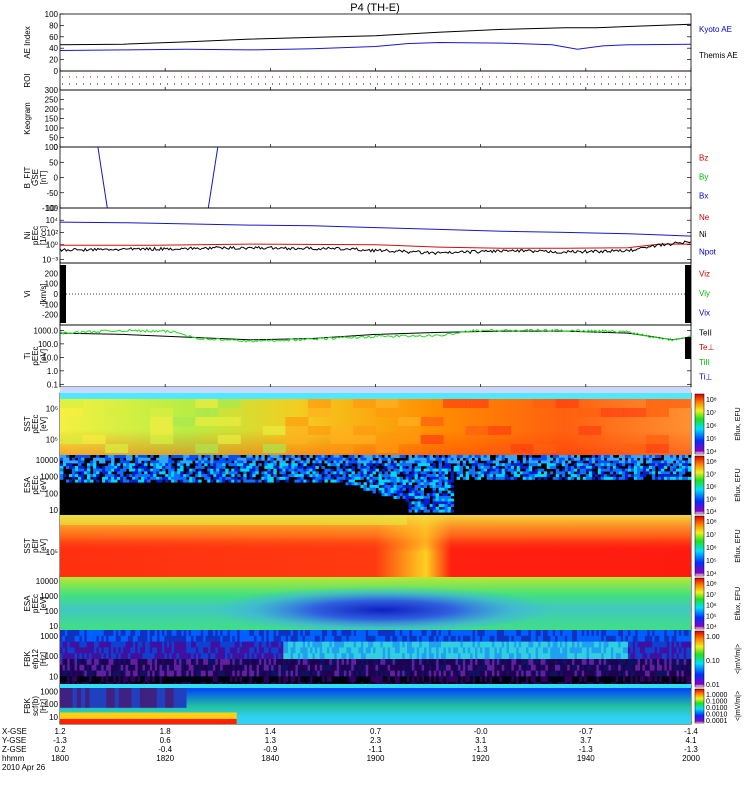  What do you see at coordinates (27, 706) in the screenshot?
I see `ylabel-fbk_b: FBK` at bounding box center [27, 706].